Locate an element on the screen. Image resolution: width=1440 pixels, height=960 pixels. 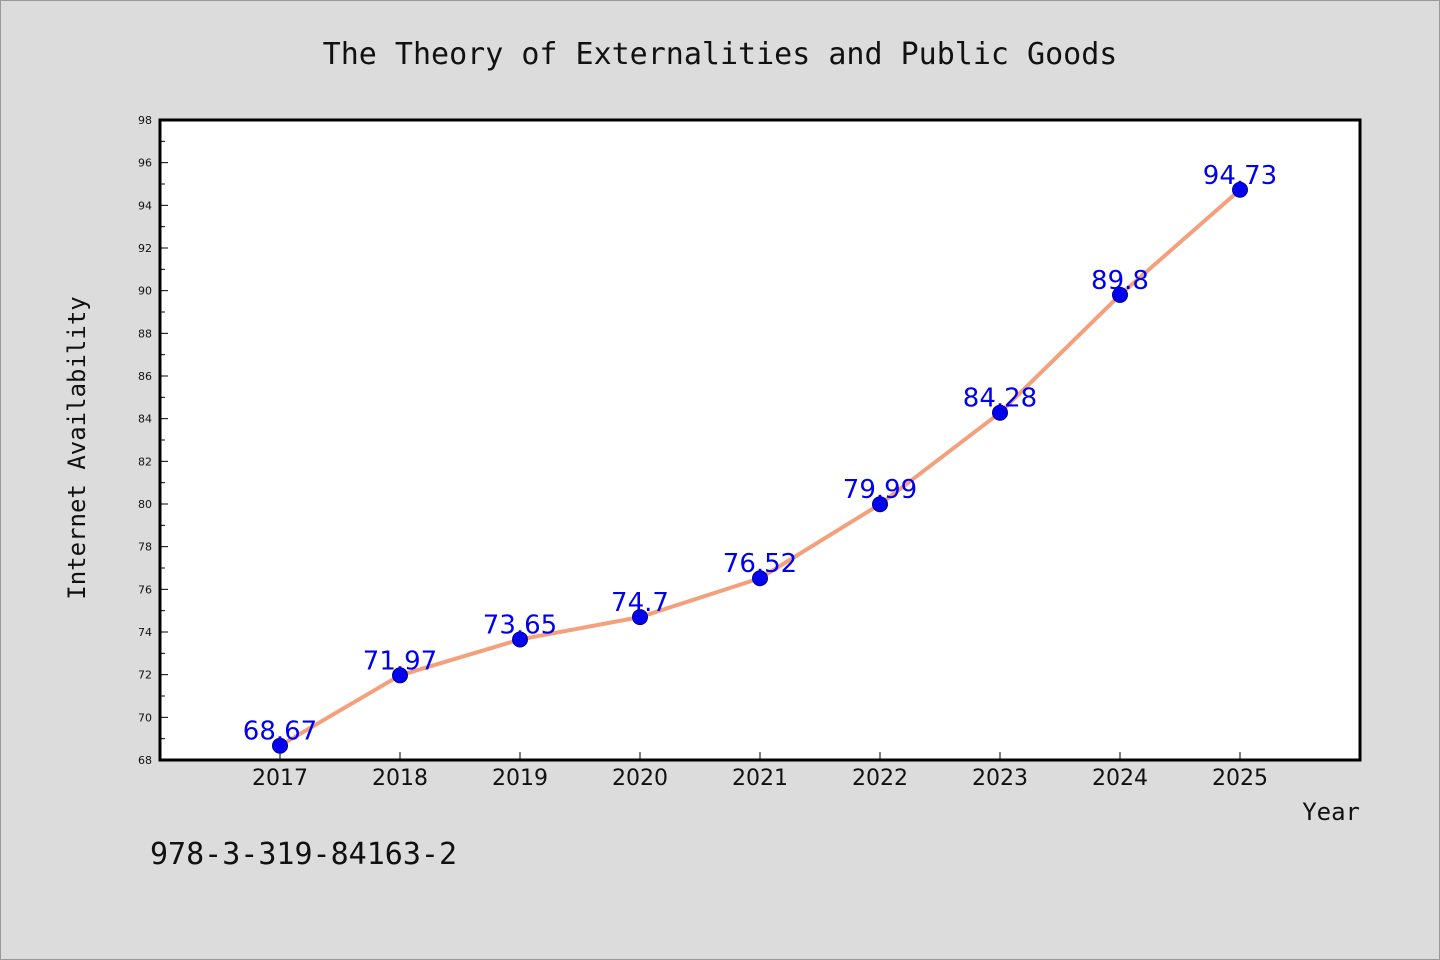
y-tick-label: 98 is located at coordinates (145, 120).